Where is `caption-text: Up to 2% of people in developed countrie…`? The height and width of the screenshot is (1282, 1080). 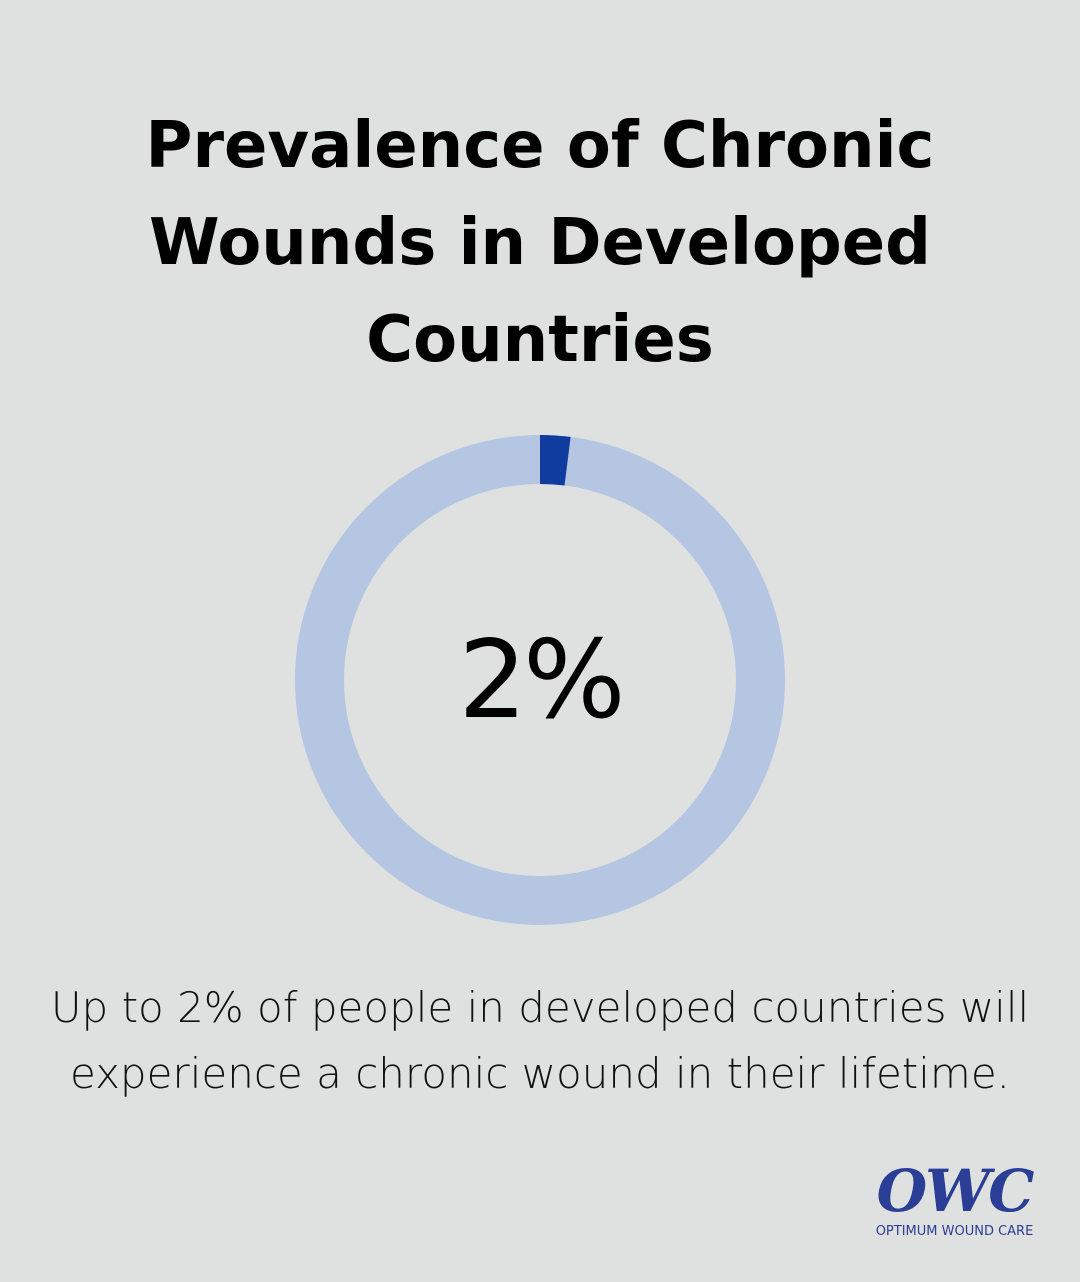
caption-text: Up to 2% of people in developed countrie… is located at coordinates (540, 1040).